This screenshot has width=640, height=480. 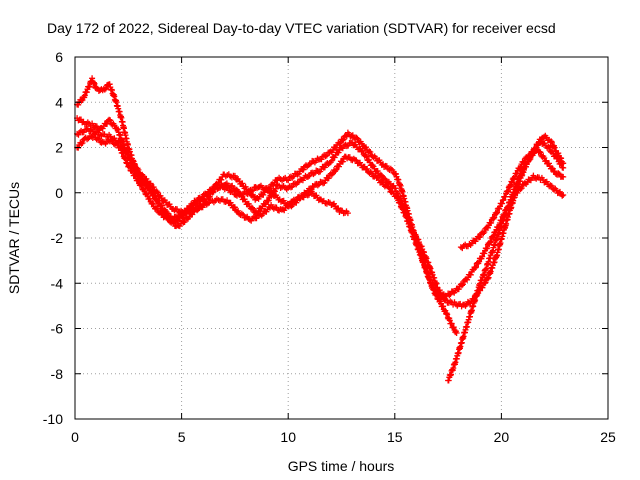 What do you see at coordinates (59, 193) in the screenshot?
I see `y-tick-label: 0` at bounding box center [59, 193].